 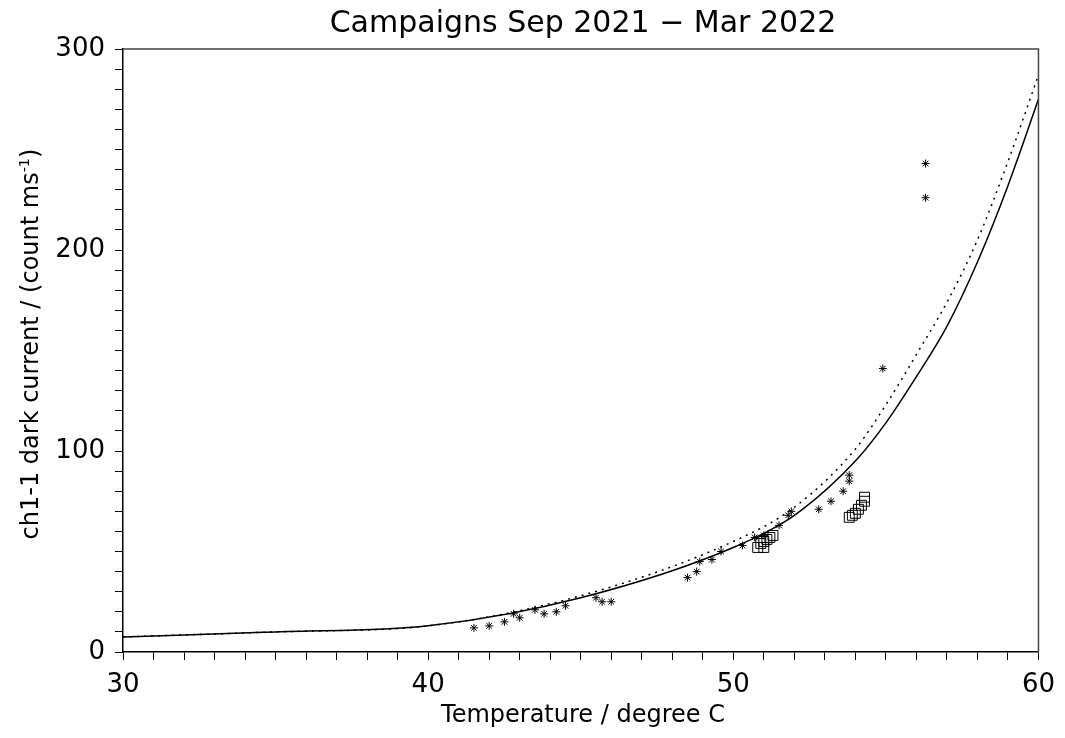 What do you see at coordinates (428, 683) in the screenshot?
I see `x-tick-label: 40` at bounding box center [428, 683].